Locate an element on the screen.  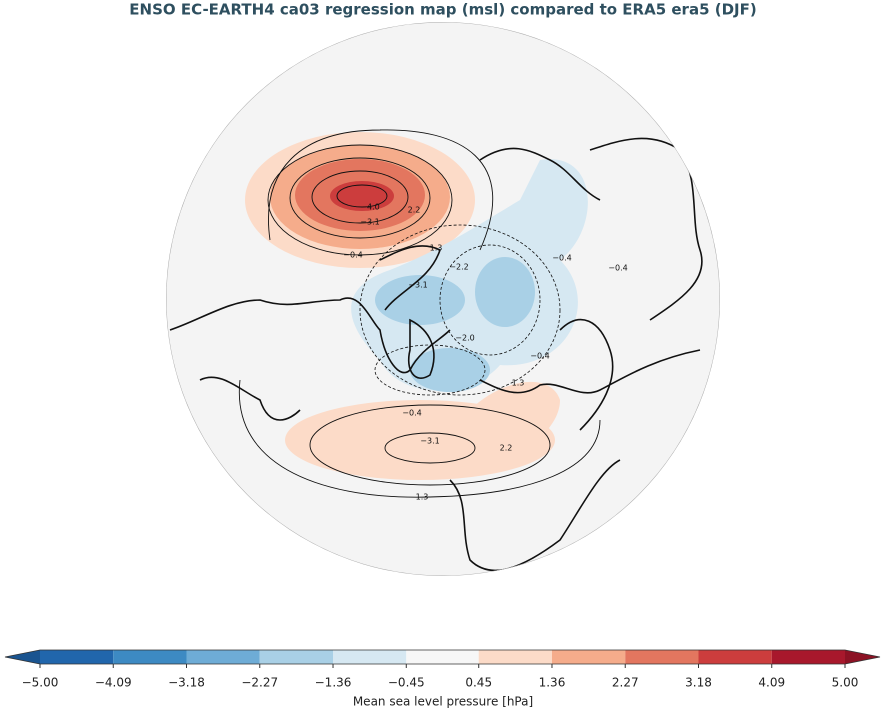
colorbar-tick-label: −4.09 is located at coordinates (113, 683).